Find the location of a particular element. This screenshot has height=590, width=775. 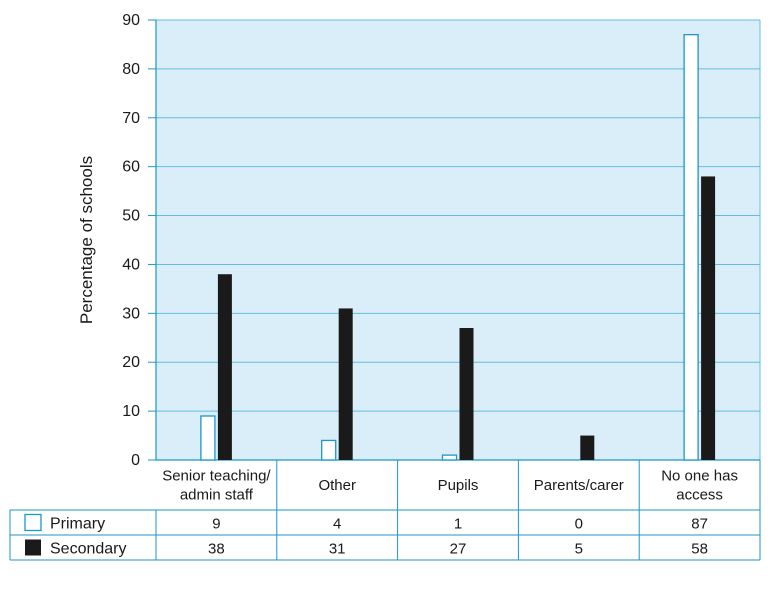

x-tick-label: Senior teaching/ is located at coordinates (216, 476).